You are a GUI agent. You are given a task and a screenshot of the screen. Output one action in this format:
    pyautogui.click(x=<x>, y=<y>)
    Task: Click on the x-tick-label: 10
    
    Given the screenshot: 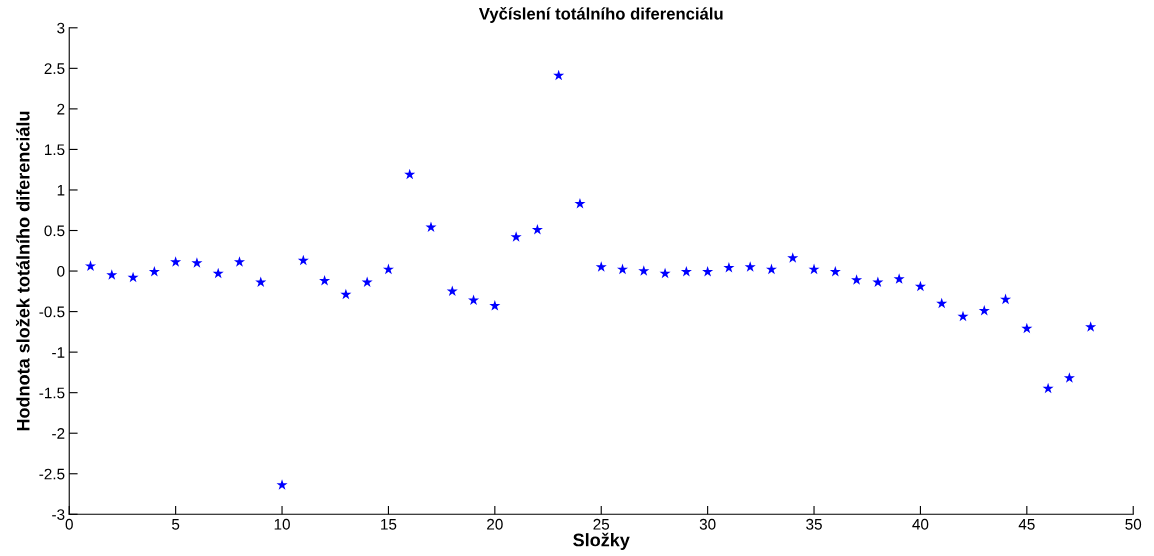 What is the action you would take?
    pyautogui.click(x=282, y=524)
    